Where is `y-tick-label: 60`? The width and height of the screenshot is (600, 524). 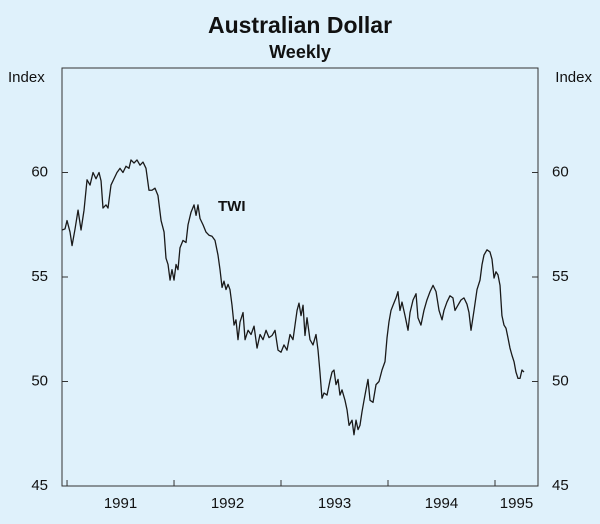
y-tick-label: 60 is located at coordinates (39, 171).